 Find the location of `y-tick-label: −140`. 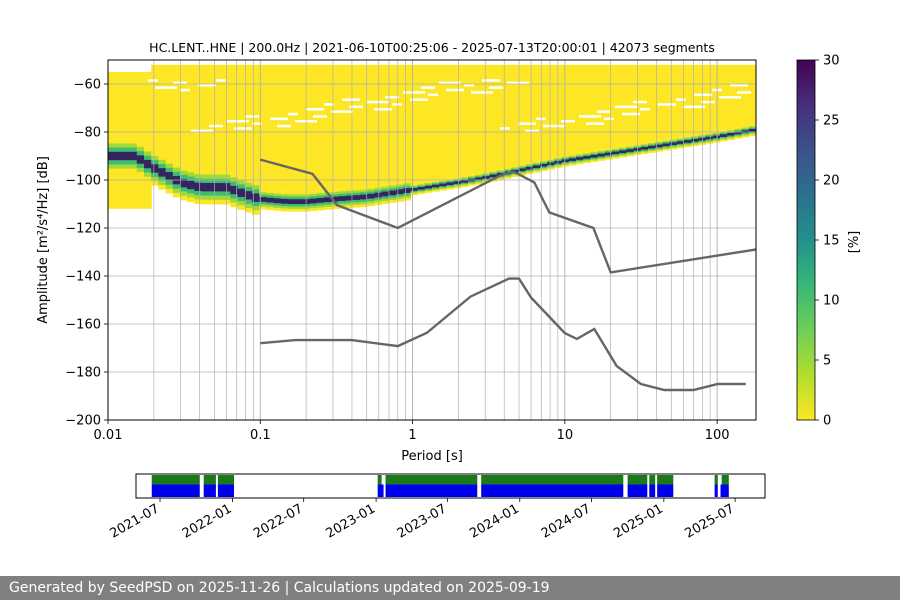

y-tick-label: −140 is located at coordinates (83, 277).